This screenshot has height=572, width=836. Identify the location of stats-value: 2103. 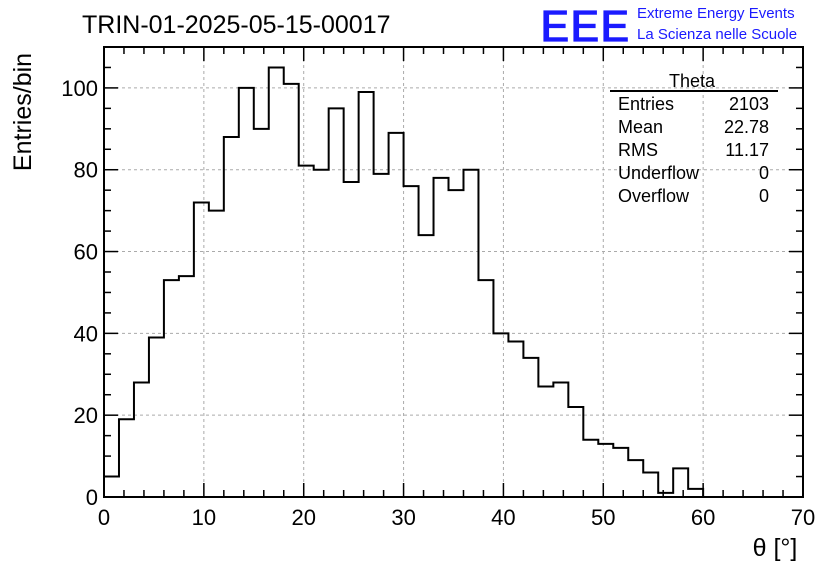
(749, 104).